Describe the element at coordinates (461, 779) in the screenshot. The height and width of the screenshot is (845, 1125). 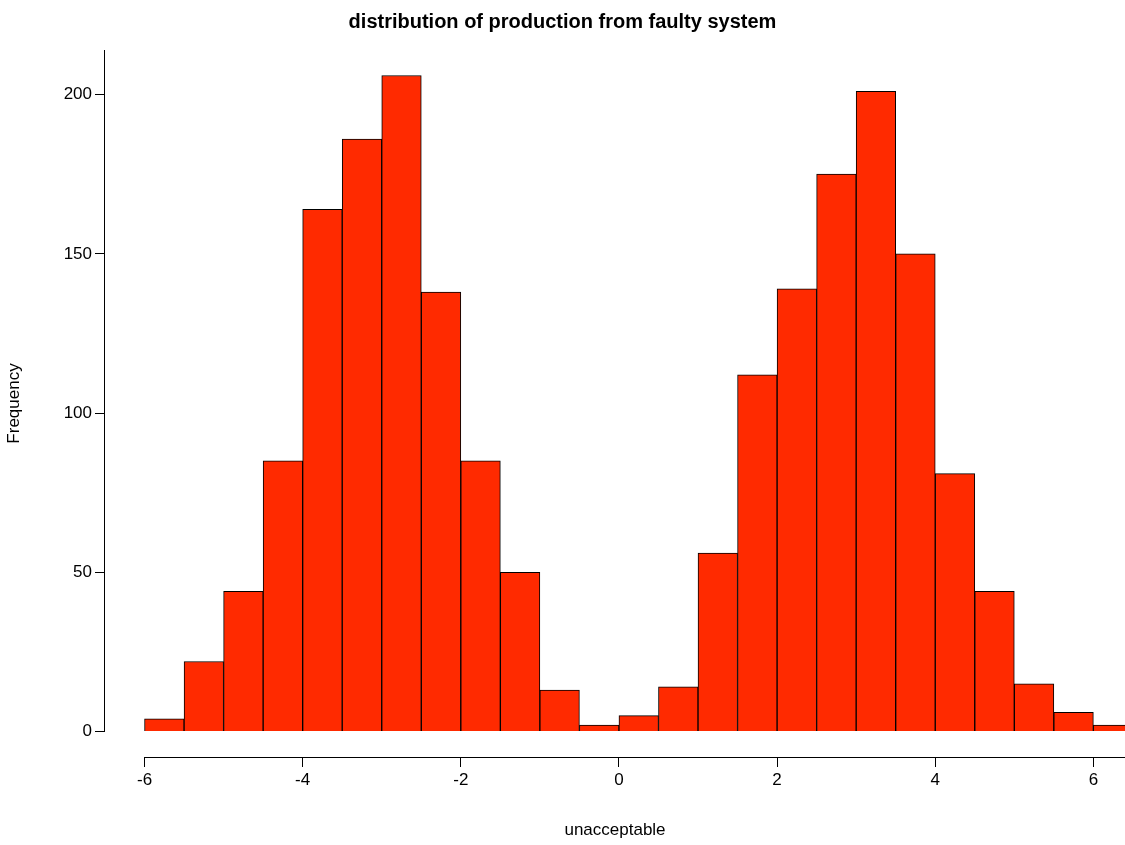
I see `x-tick-label: -2` at that location.